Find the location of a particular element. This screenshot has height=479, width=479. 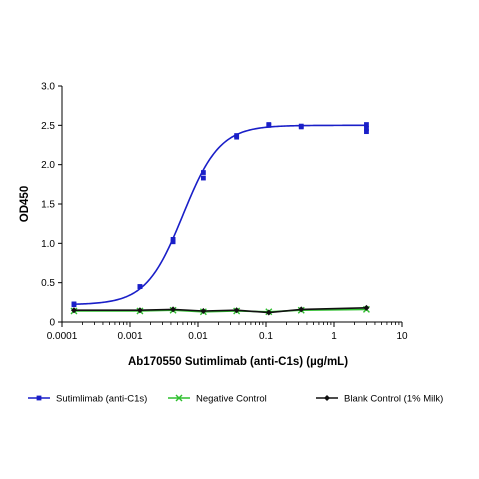

y-tick-label: 1.5 is located at coordinates (48, 205).